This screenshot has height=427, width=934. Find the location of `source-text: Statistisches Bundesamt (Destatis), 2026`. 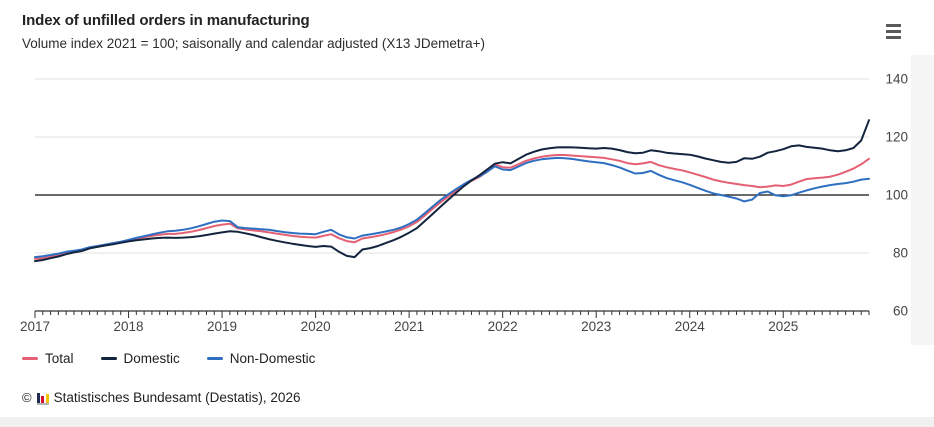

source-text: Statistisches Bundesamt (Destatis), 2026 is located at coordinates (177, 397).